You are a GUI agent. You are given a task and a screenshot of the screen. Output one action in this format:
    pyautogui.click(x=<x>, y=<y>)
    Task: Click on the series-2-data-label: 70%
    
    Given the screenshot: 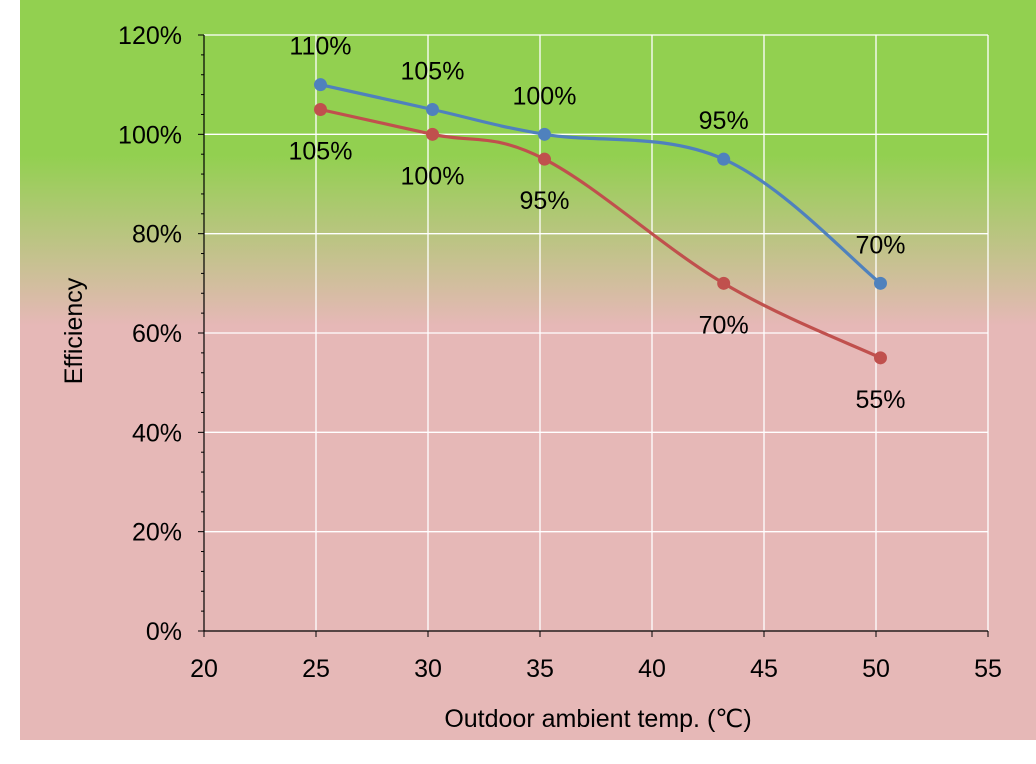 What is the action you would take?
    pyautogui.click(x=724, y=325)
    